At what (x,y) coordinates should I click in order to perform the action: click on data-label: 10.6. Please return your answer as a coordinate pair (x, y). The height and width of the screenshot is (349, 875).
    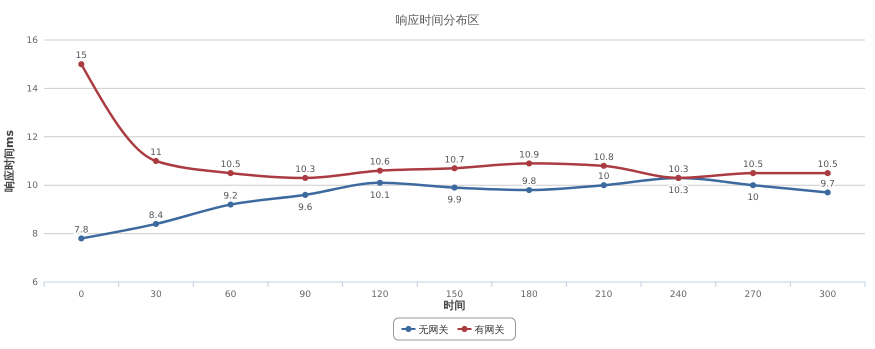
    Looking at the image, I should click on (380, 163).